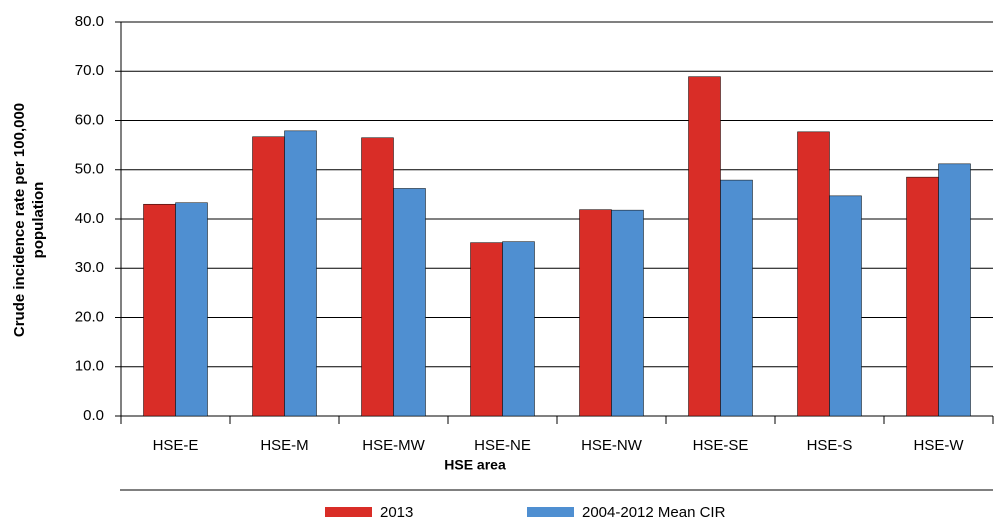  Describe the element at coordinates (176, 445) in the screenshot. I see `x-tick-label: HSE-E` at that location.